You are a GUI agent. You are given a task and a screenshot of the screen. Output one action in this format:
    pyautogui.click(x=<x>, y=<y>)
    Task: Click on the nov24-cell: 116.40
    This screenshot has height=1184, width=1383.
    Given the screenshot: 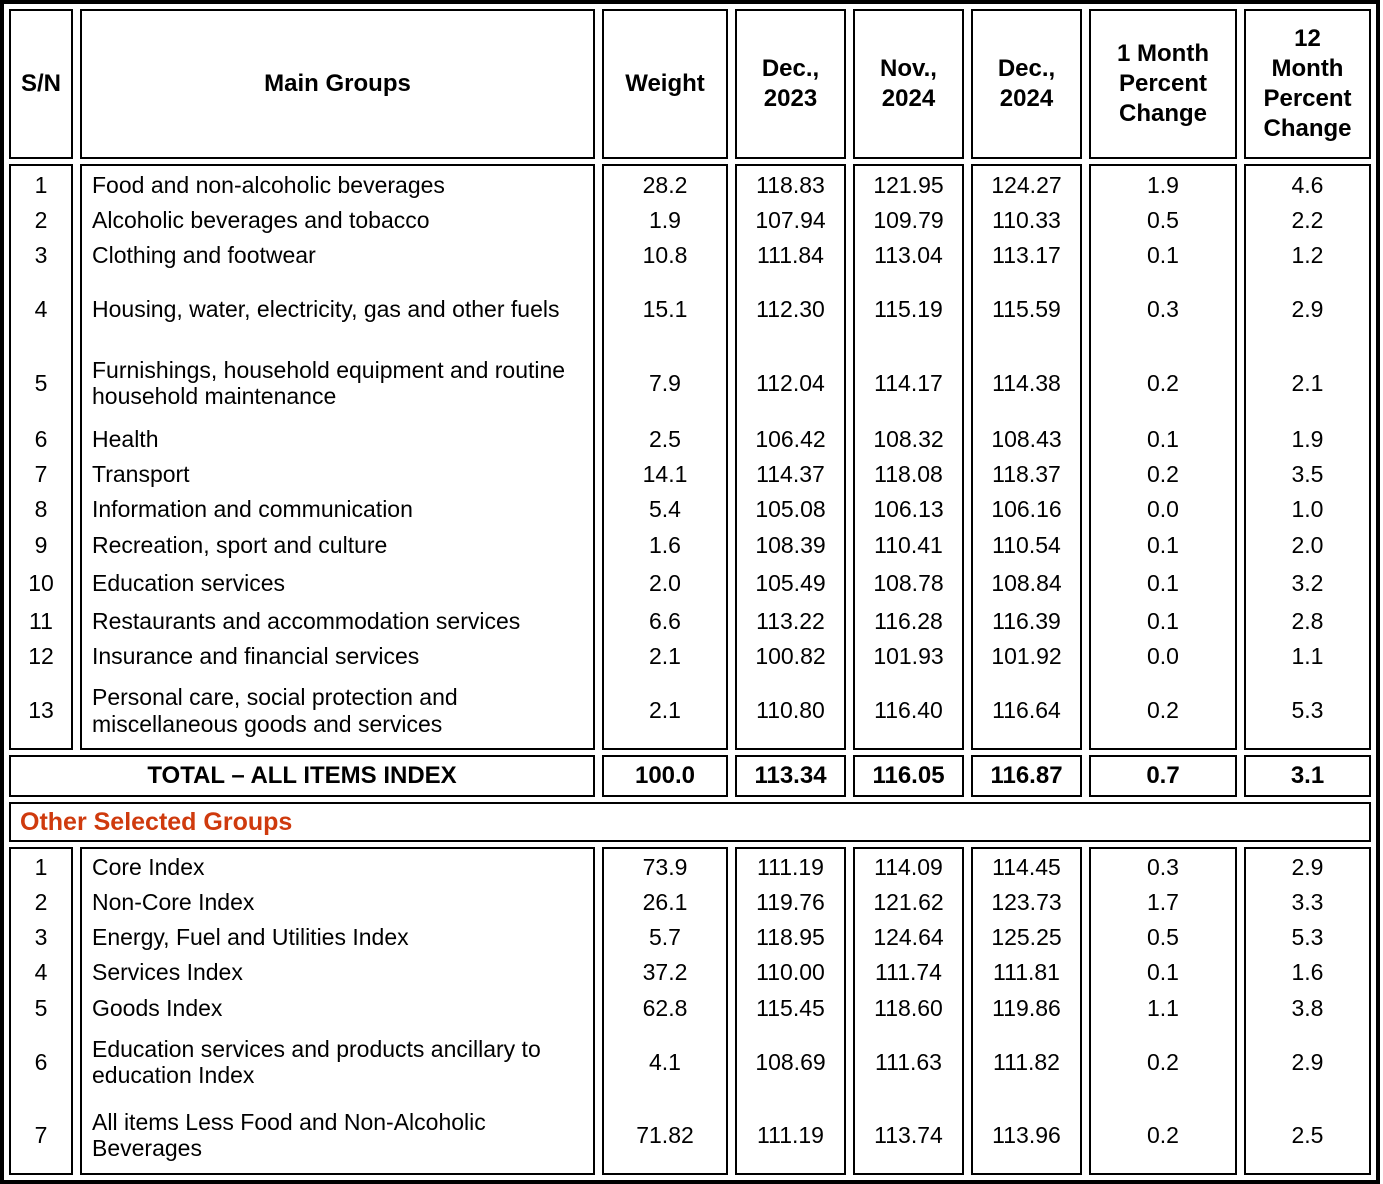 What is the action you would take?
    pyautogui.click(x=908, y=710)
    